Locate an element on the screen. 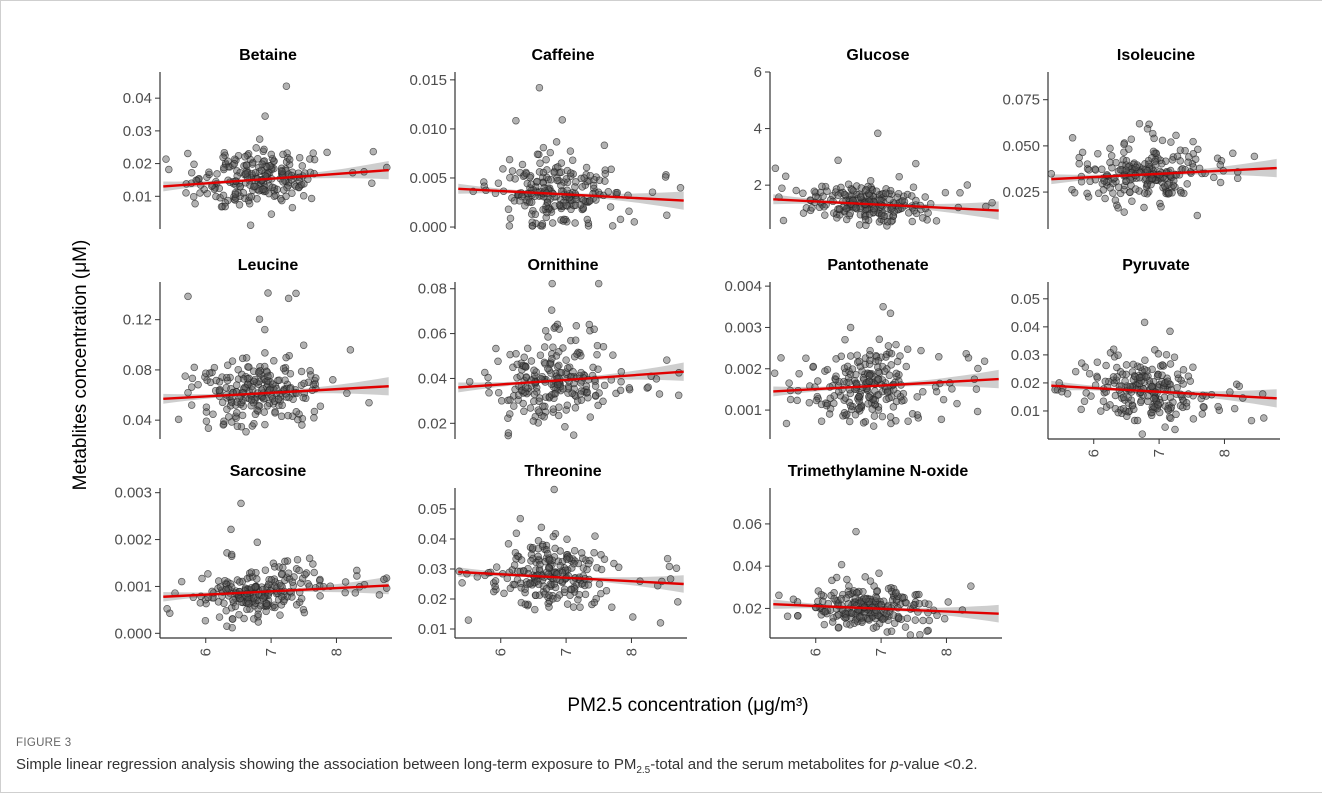  x-axis-title: PM2.5 concentration (μg/m³) is located at coordinates (687, 705).